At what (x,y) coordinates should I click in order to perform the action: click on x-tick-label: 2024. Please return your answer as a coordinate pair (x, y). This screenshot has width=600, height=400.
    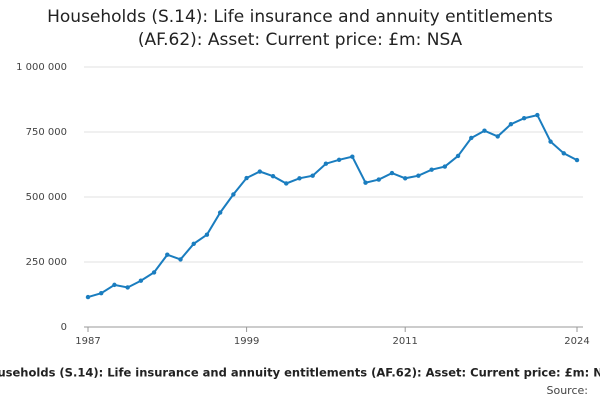
    Looking at the image, I should click on (576, 341).